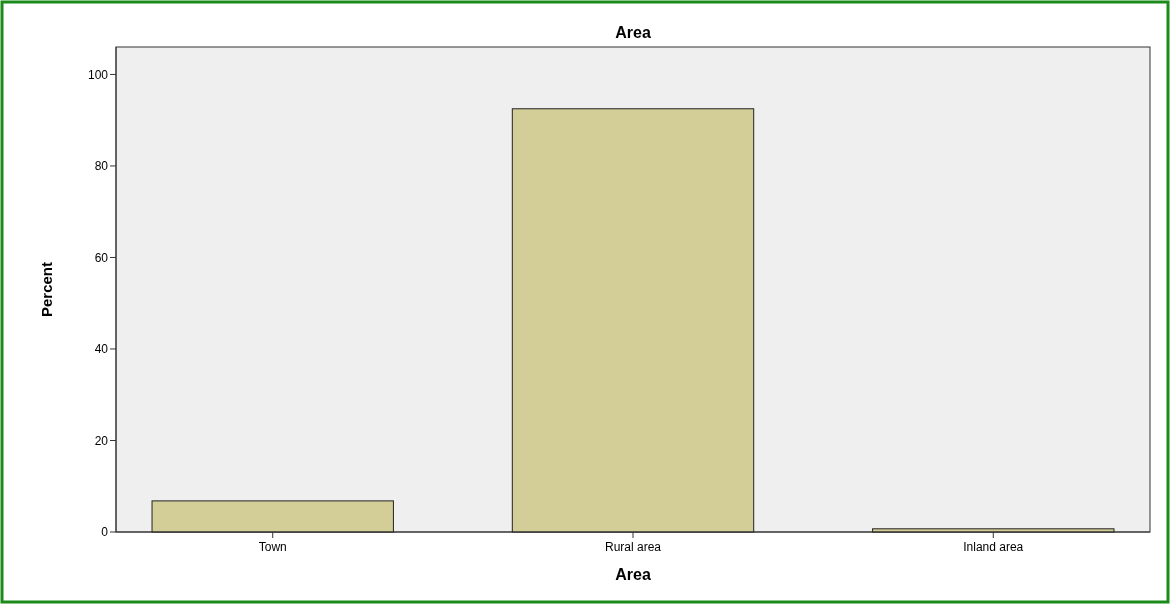 The image size is (1170, 604). What do you see at coordinates (633, 547) in the screenshot?
I see `x-tick-label: Rural area` at bounding box center [633, 547].